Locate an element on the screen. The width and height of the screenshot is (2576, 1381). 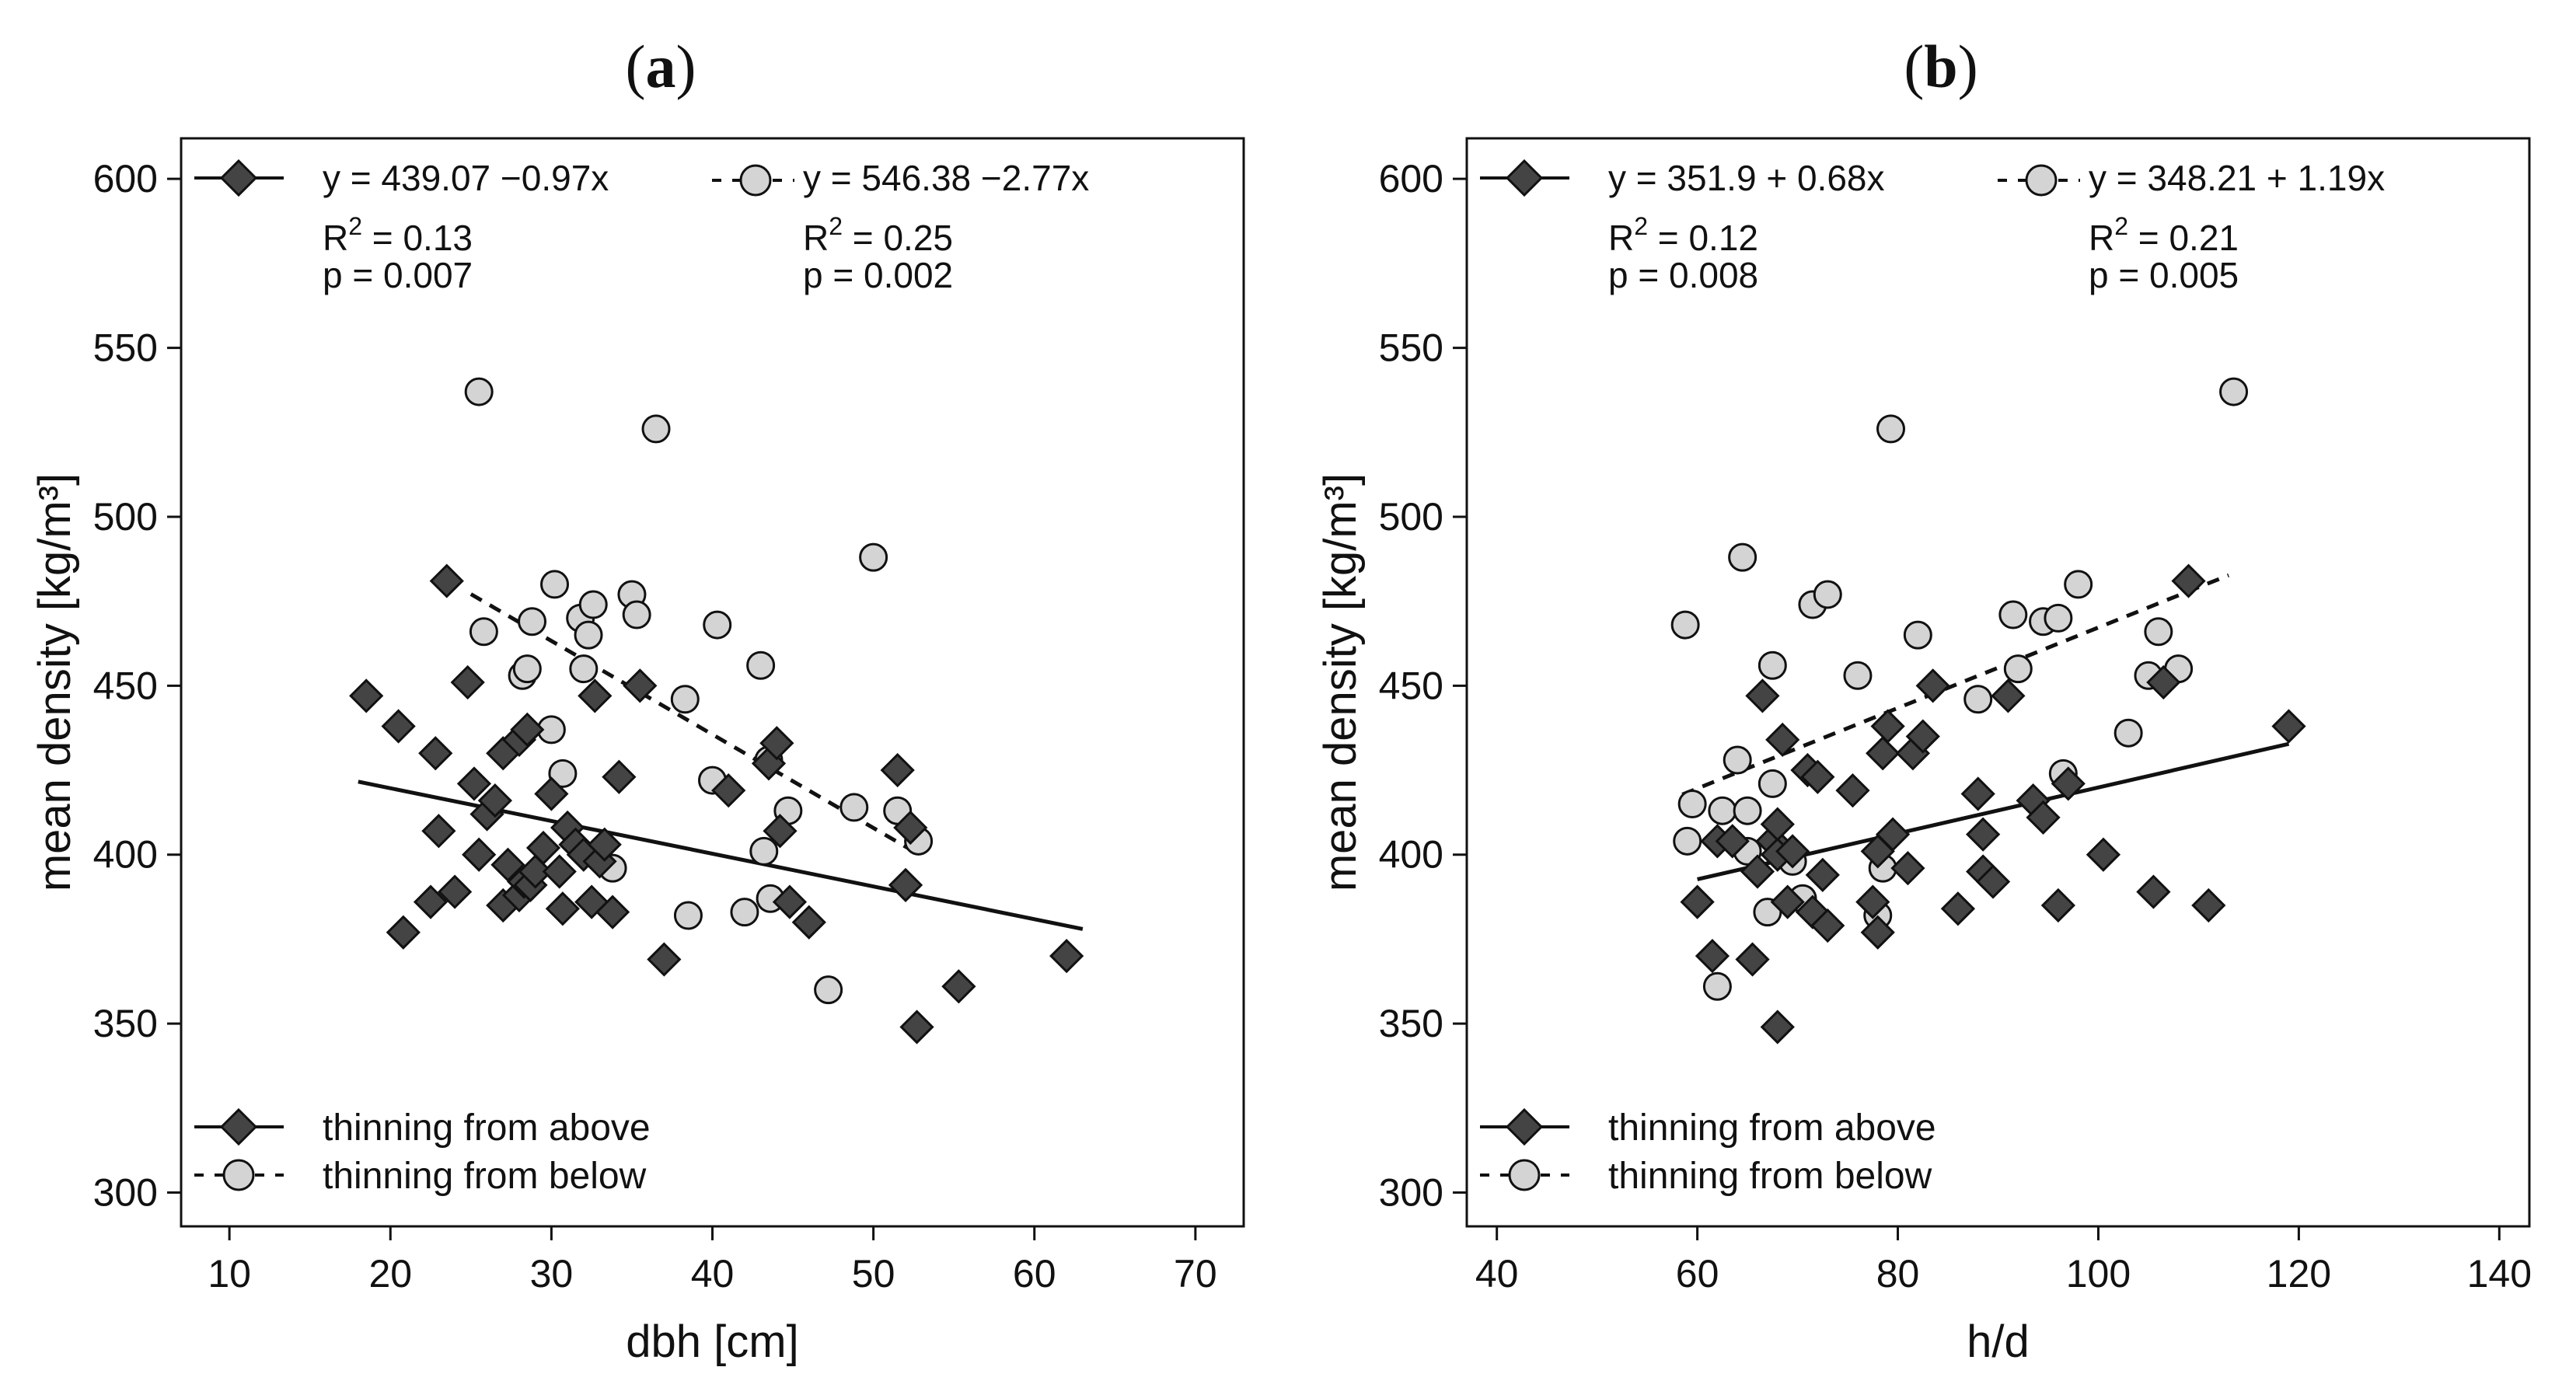
legend-label-thinning-from-below: thinning from below is located at coordinates (485, 1176).